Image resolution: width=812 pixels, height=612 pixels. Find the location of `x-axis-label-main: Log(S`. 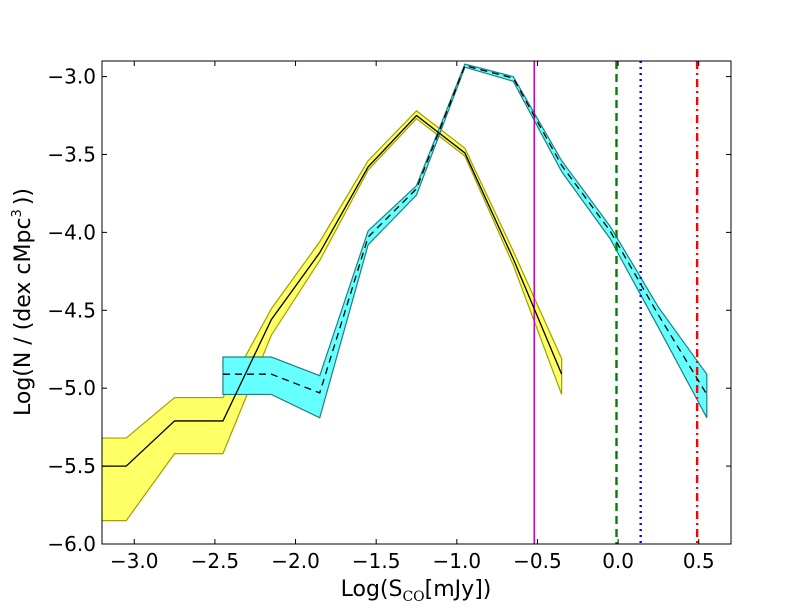

x-axis-label-main: Log(S is located at coordinates (372, 589).